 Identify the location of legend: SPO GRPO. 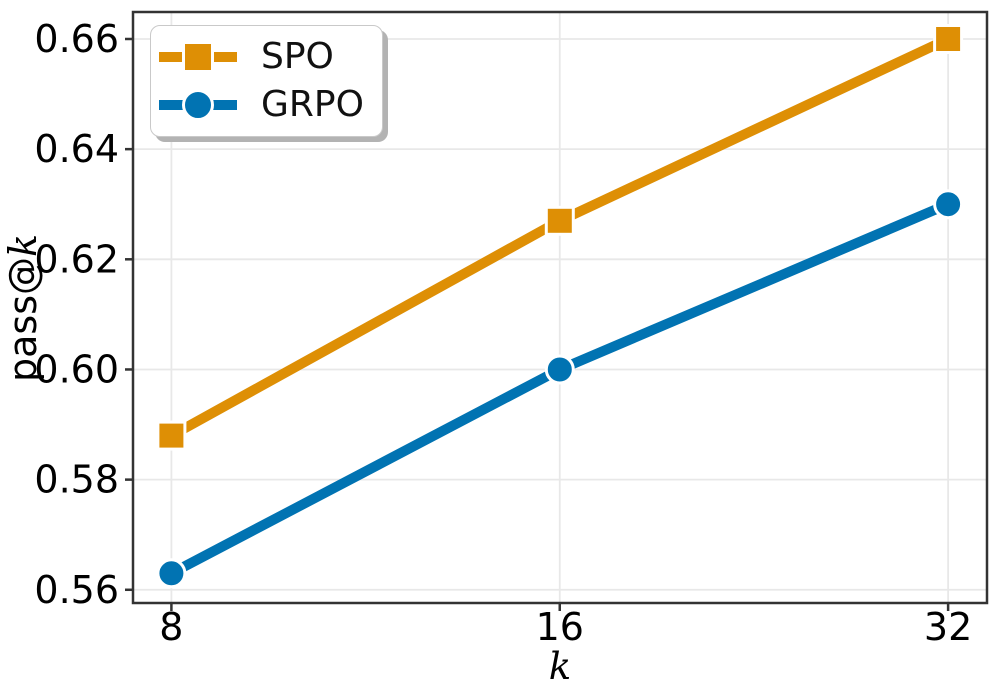
(266, 81).